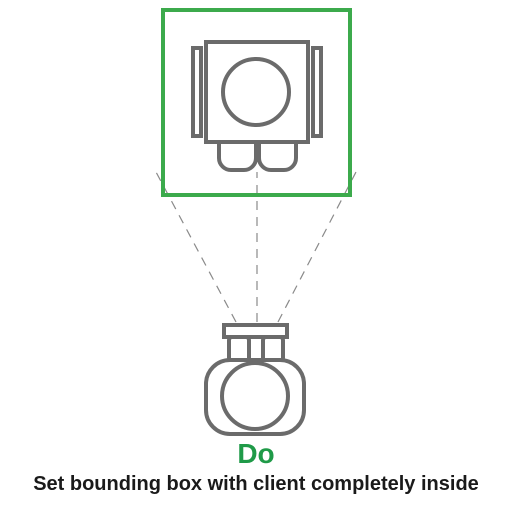  What do you see at coordinates (277, 157) in the screenshot?
I see `client-leg-right` at bounding box center [277, 157].